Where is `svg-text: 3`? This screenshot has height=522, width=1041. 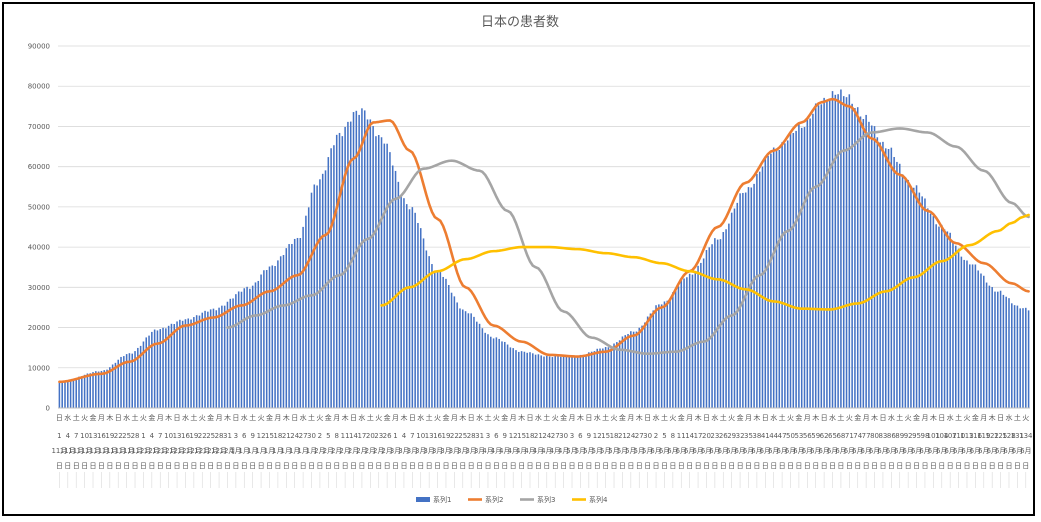
svg-text: 3 is located at coordinates (488, 436).